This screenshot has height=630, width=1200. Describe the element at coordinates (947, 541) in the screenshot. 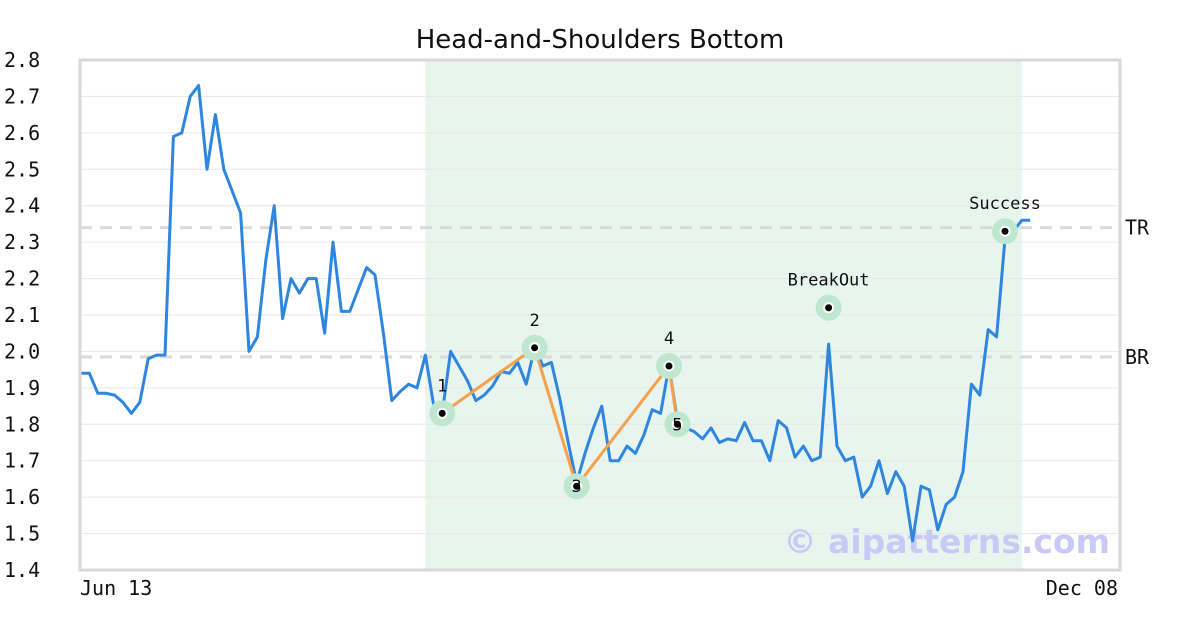

I see `watermark: © aipatterns.com` at that location.